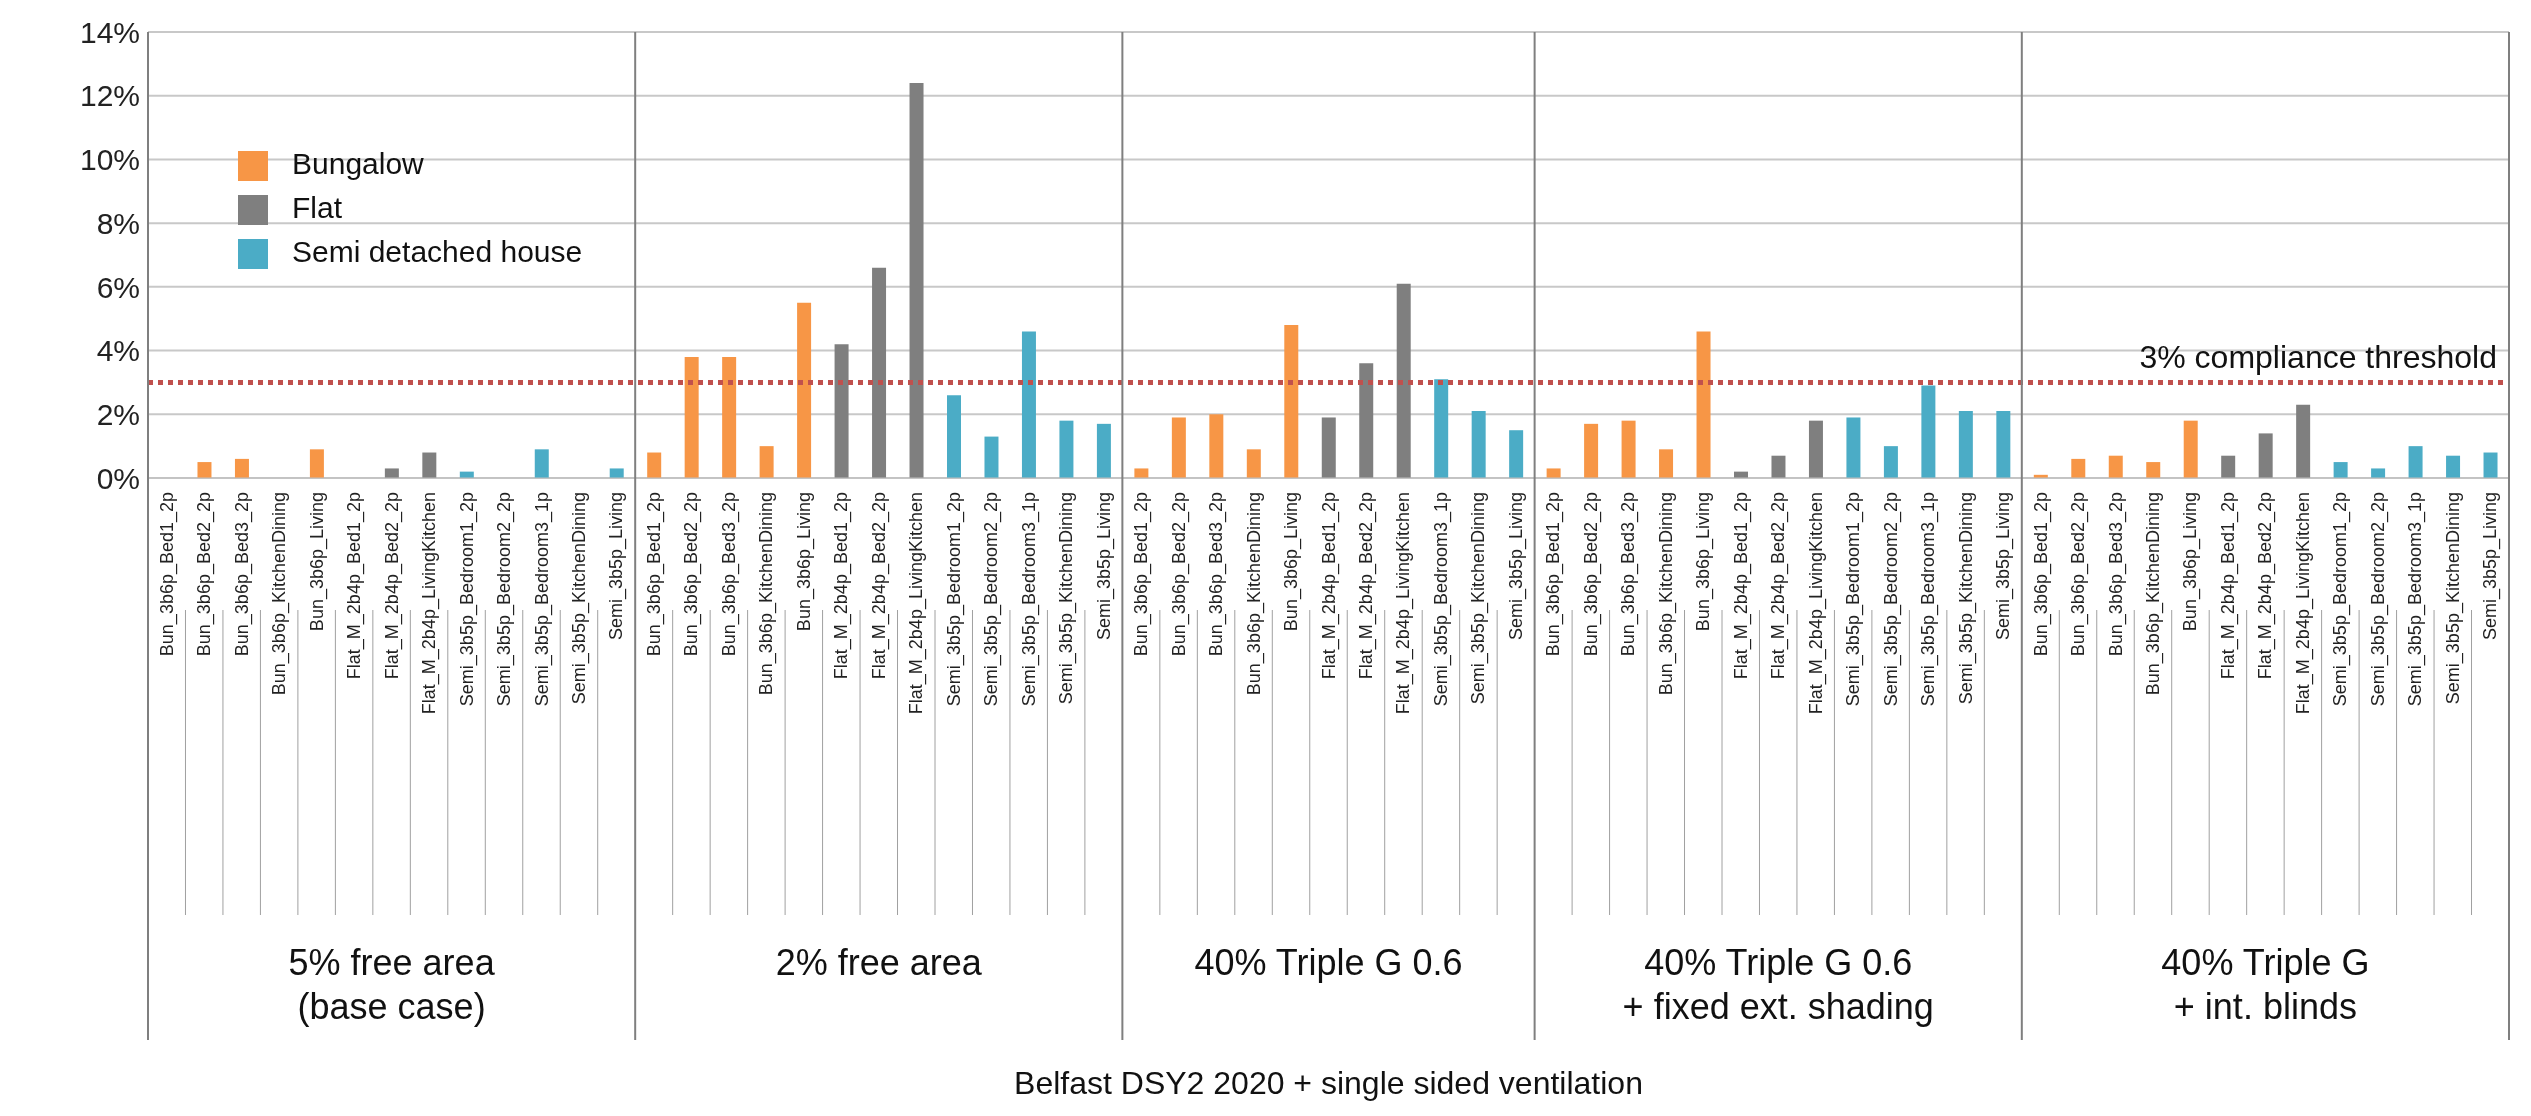  Describe the element at coordinates (1328, 1083) in the screenshot. I see `text: Belfast DSY2 2020 + single sided ventilation` at that location.